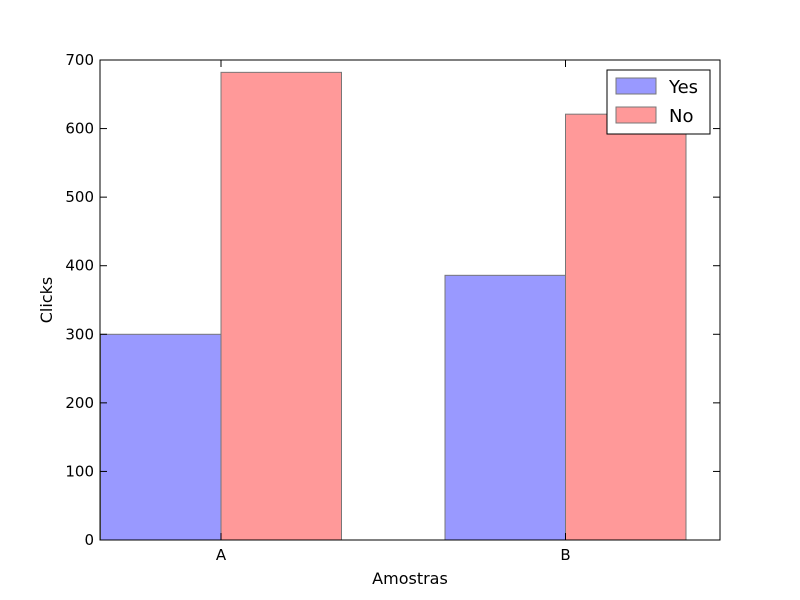  What do you see at coordinates (79, 197) in the screenshot?
I see `y-tick-label: 500` at bounding box center [79, 197].